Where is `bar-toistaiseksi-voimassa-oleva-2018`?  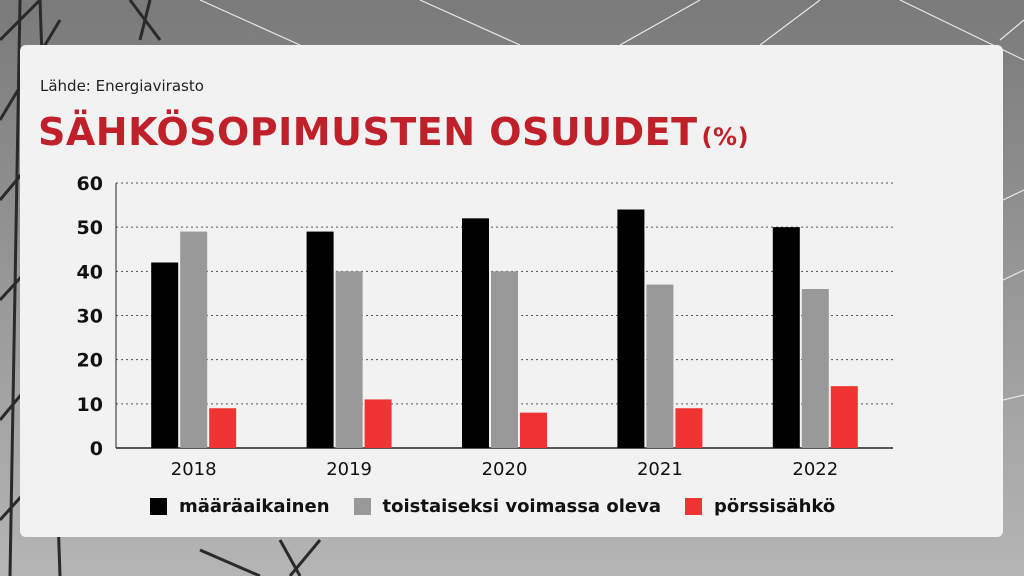
bar-toistaiseksi-voimassa-oleva-2018 is located at coordinates (194, 339).